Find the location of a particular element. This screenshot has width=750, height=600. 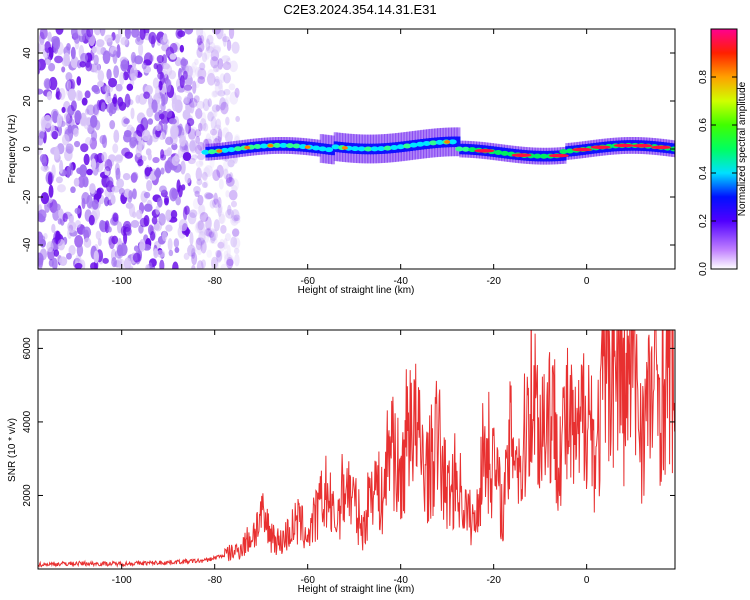

bottom-x-axis-title: Height of straight line (km) is located at coordinates (356, 589).